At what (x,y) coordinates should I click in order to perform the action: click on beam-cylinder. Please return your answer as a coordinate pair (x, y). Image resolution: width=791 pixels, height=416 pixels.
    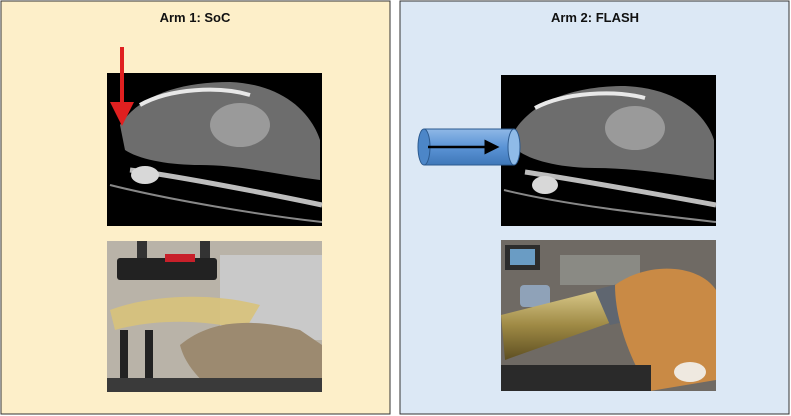
    Looking at the image, I should click on (469, 147).